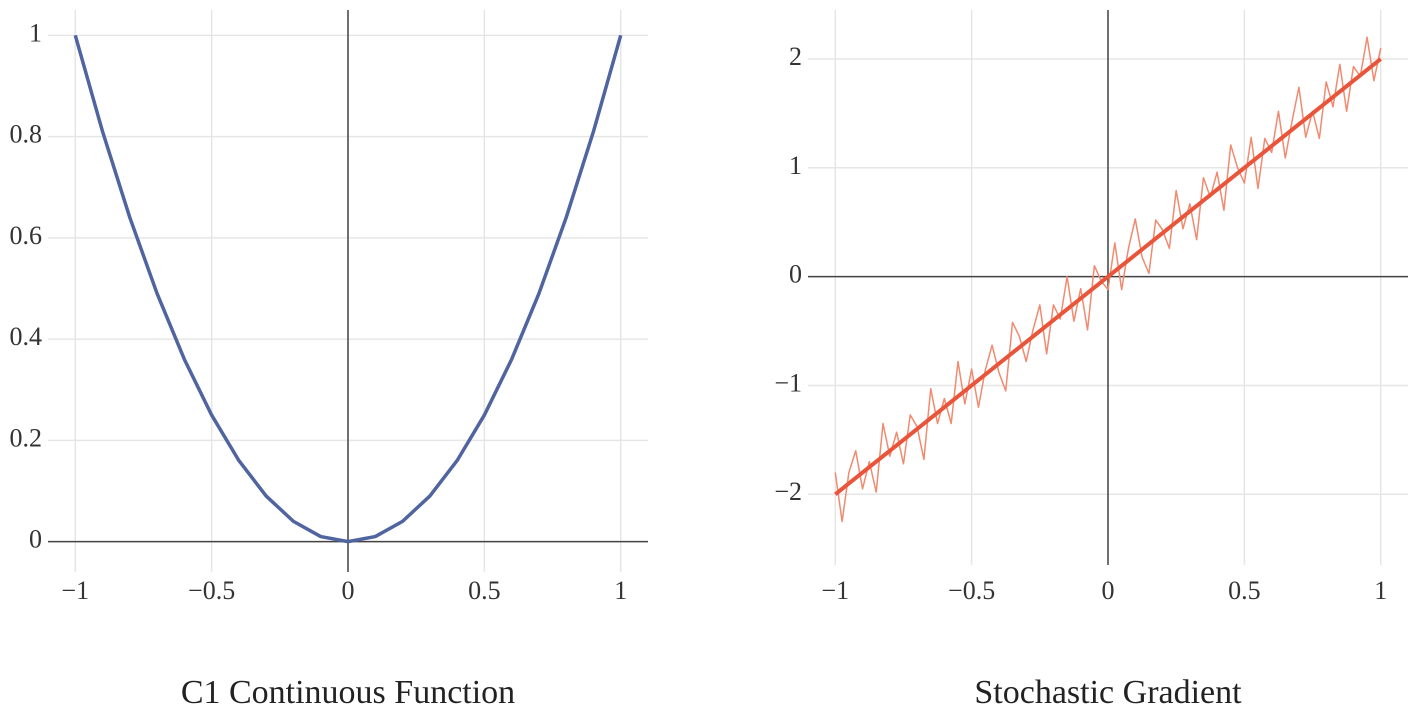 Image resolution: width=1421 pixels, height=716 pixels. I want to click on y-tick-label: 0.2, so click(26, 437).